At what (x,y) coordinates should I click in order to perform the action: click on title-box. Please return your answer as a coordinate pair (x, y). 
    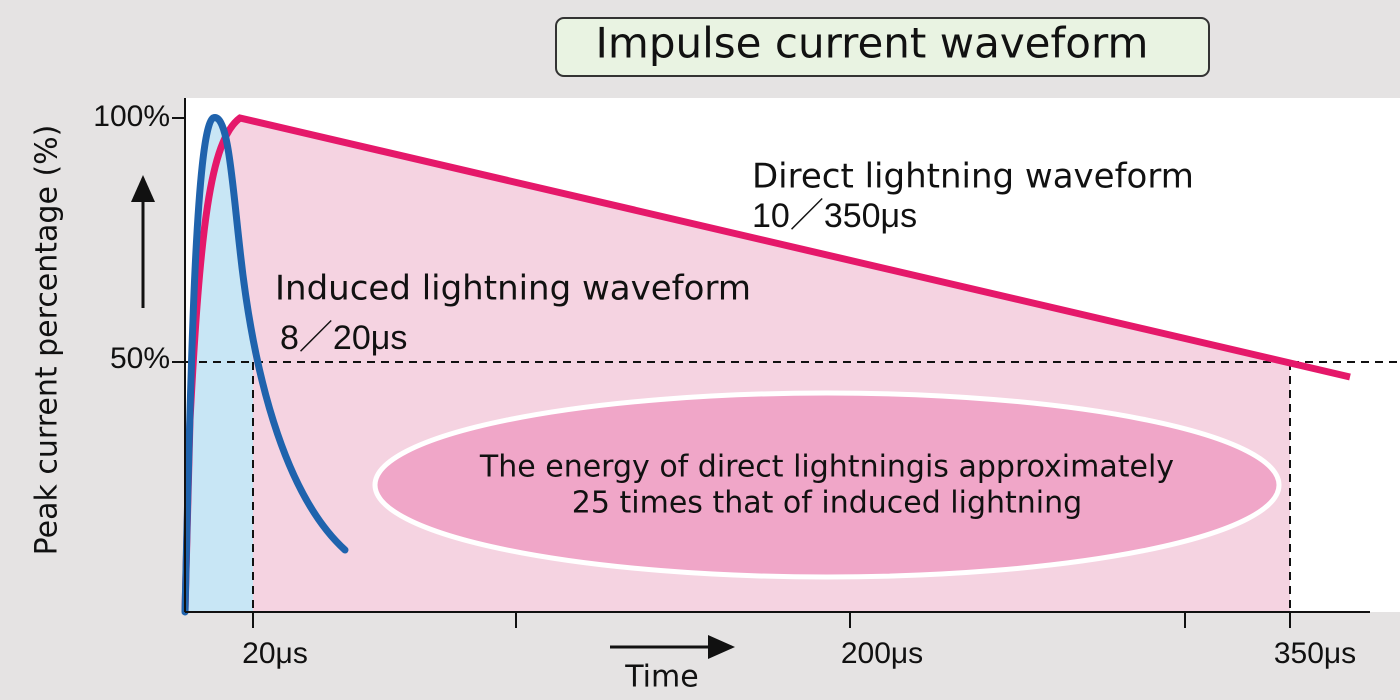
    Looking at the image, I should click on (882, 47).